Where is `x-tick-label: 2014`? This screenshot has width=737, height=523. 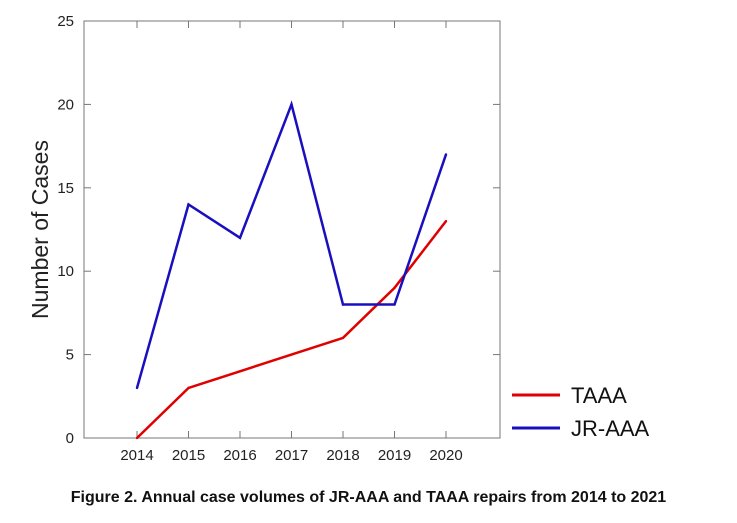 x-tick-label: 2014 is located at coordinates (136, 455).